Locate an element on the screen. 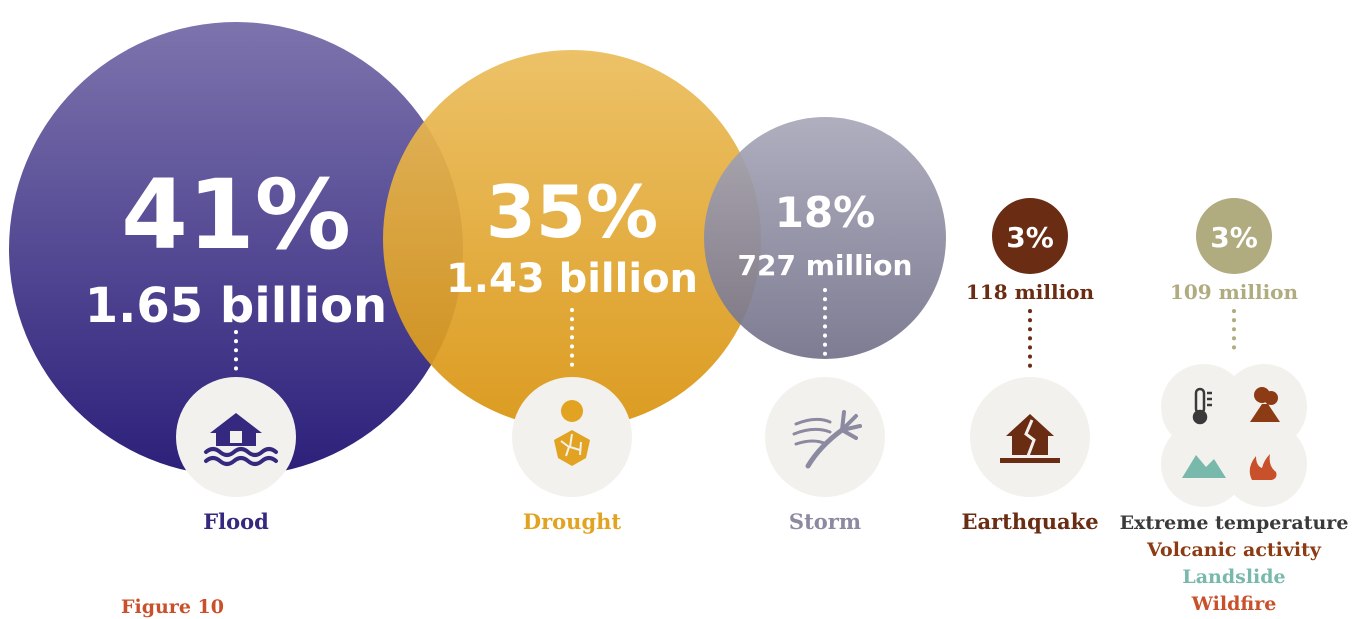 Image resolution: width=1363 pixels, height=619 pixels. other-percent: 3% is located at coordinates (1234, 237).